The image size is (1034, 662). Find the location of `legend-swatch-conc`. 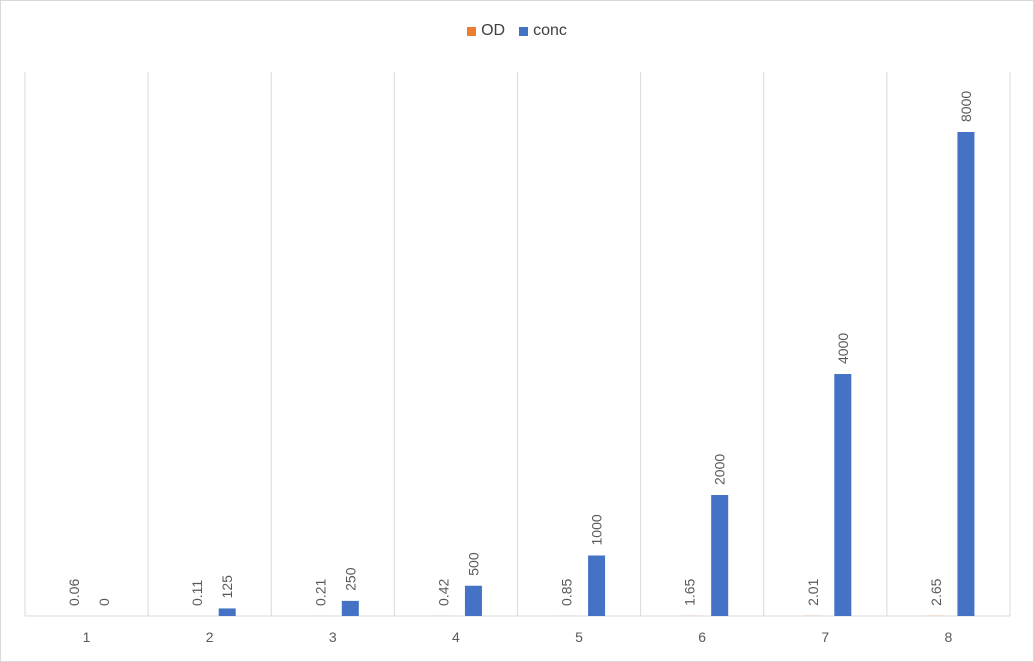

legend-swatch-conc is located at coordinates (524, 31).